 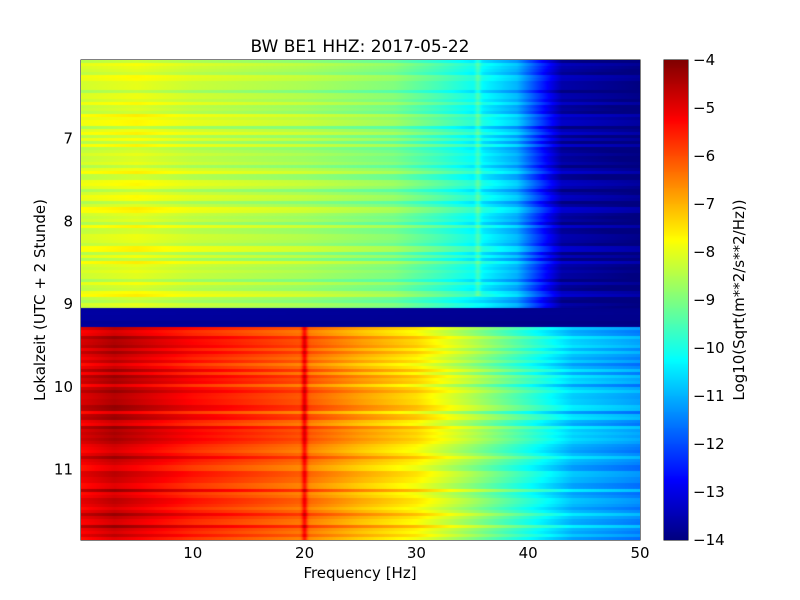 What do you see at coordinates (709, 348) in the screenshot?
I see `colorbar-tick-label: −10` at bounding box center [709, 348].